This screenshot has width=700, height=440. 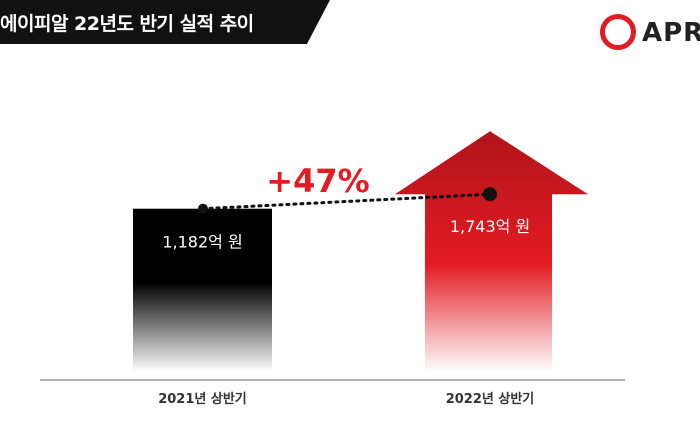 I want to click on category-label-2022: 2022년 상반기, so click(x=490, y=399).